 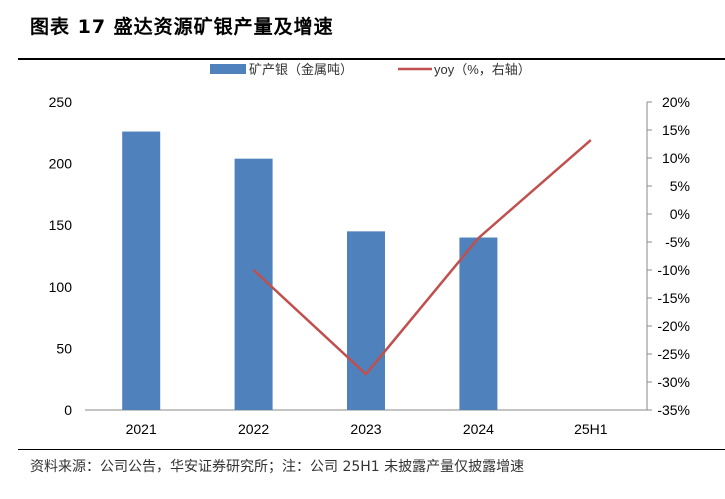 What do you see at coordinates (673, 382) in the screenshot?
I see `right-tick-label: -30%` at bounding box center [673, 382].